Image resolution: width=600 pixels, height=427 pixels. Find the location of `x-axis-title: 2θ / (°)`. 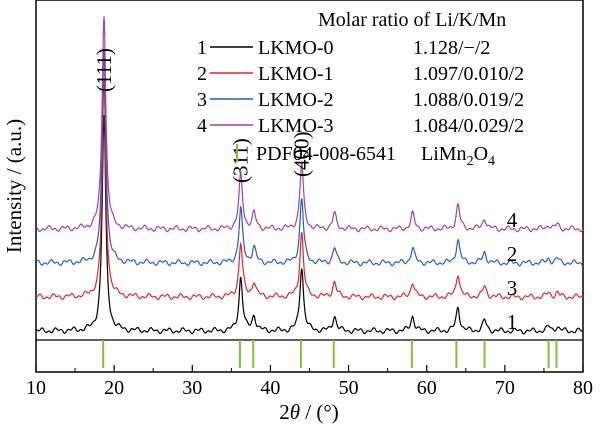

x-axis-title: 2θ / (°) is located at coordinates (309, 412).